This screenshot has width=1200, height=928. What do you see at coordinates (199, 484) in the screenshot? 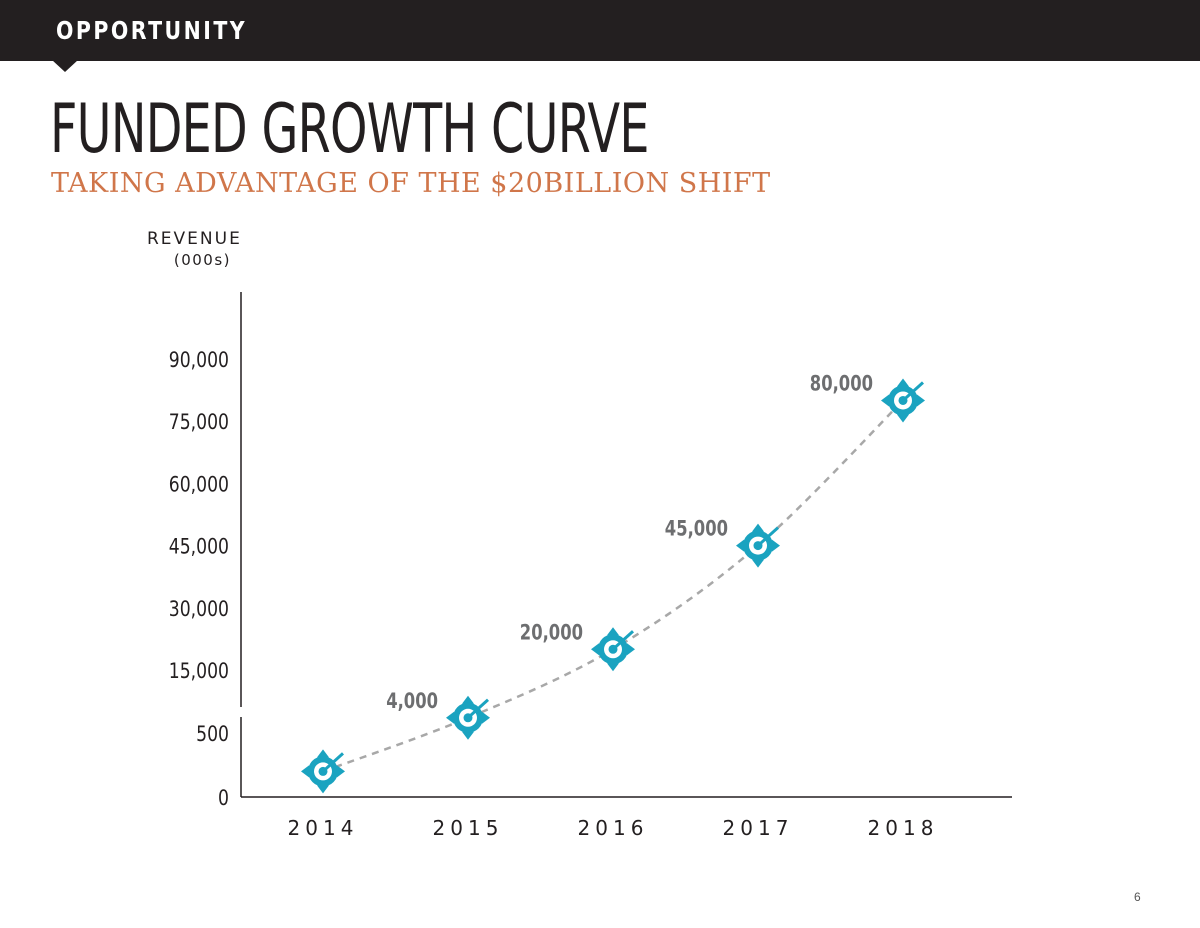
I see `y-tick-label: 60,000` at bounding box center [199, 484].